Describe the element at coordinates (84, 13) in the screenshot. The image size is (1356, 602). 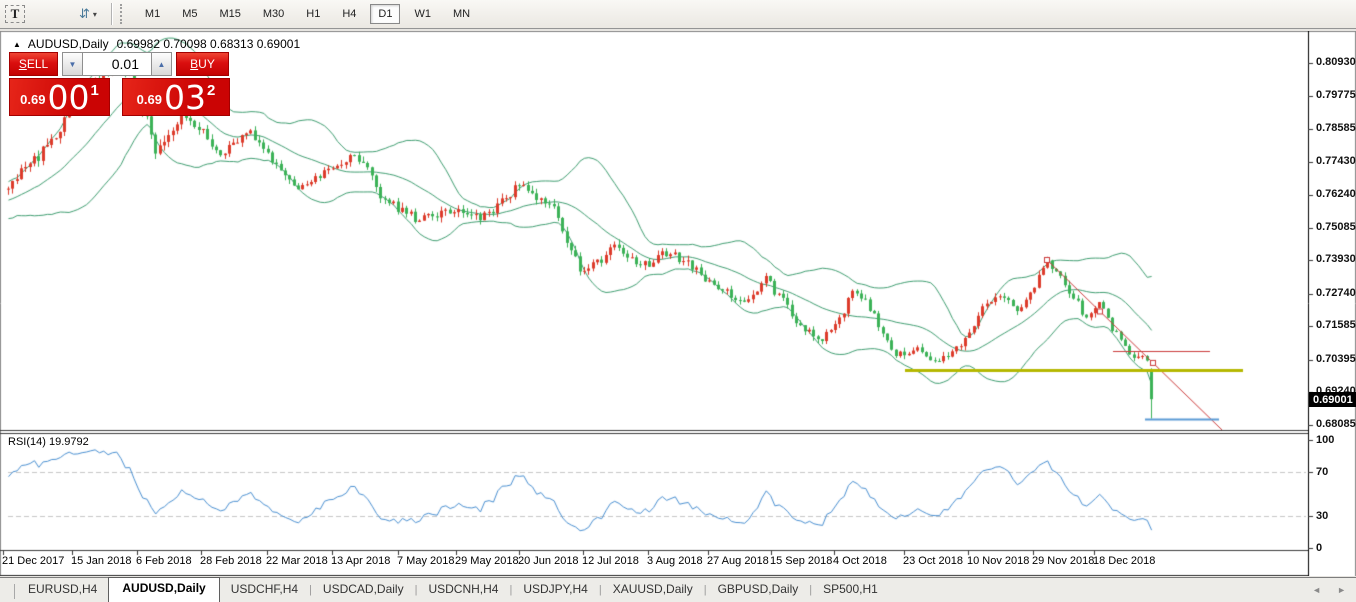
I see `style-arrows-icon: ⇵` at that location.